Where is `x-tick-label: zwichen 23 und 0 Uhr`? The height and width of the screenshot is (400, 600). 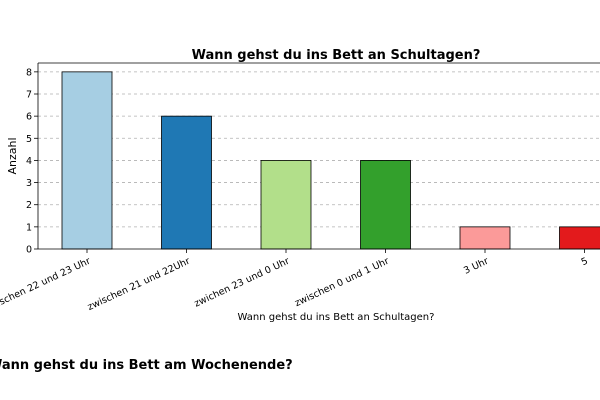 x-tick-label: zwichen 23 und 0 Uhr is located at coordinates (242, 283).